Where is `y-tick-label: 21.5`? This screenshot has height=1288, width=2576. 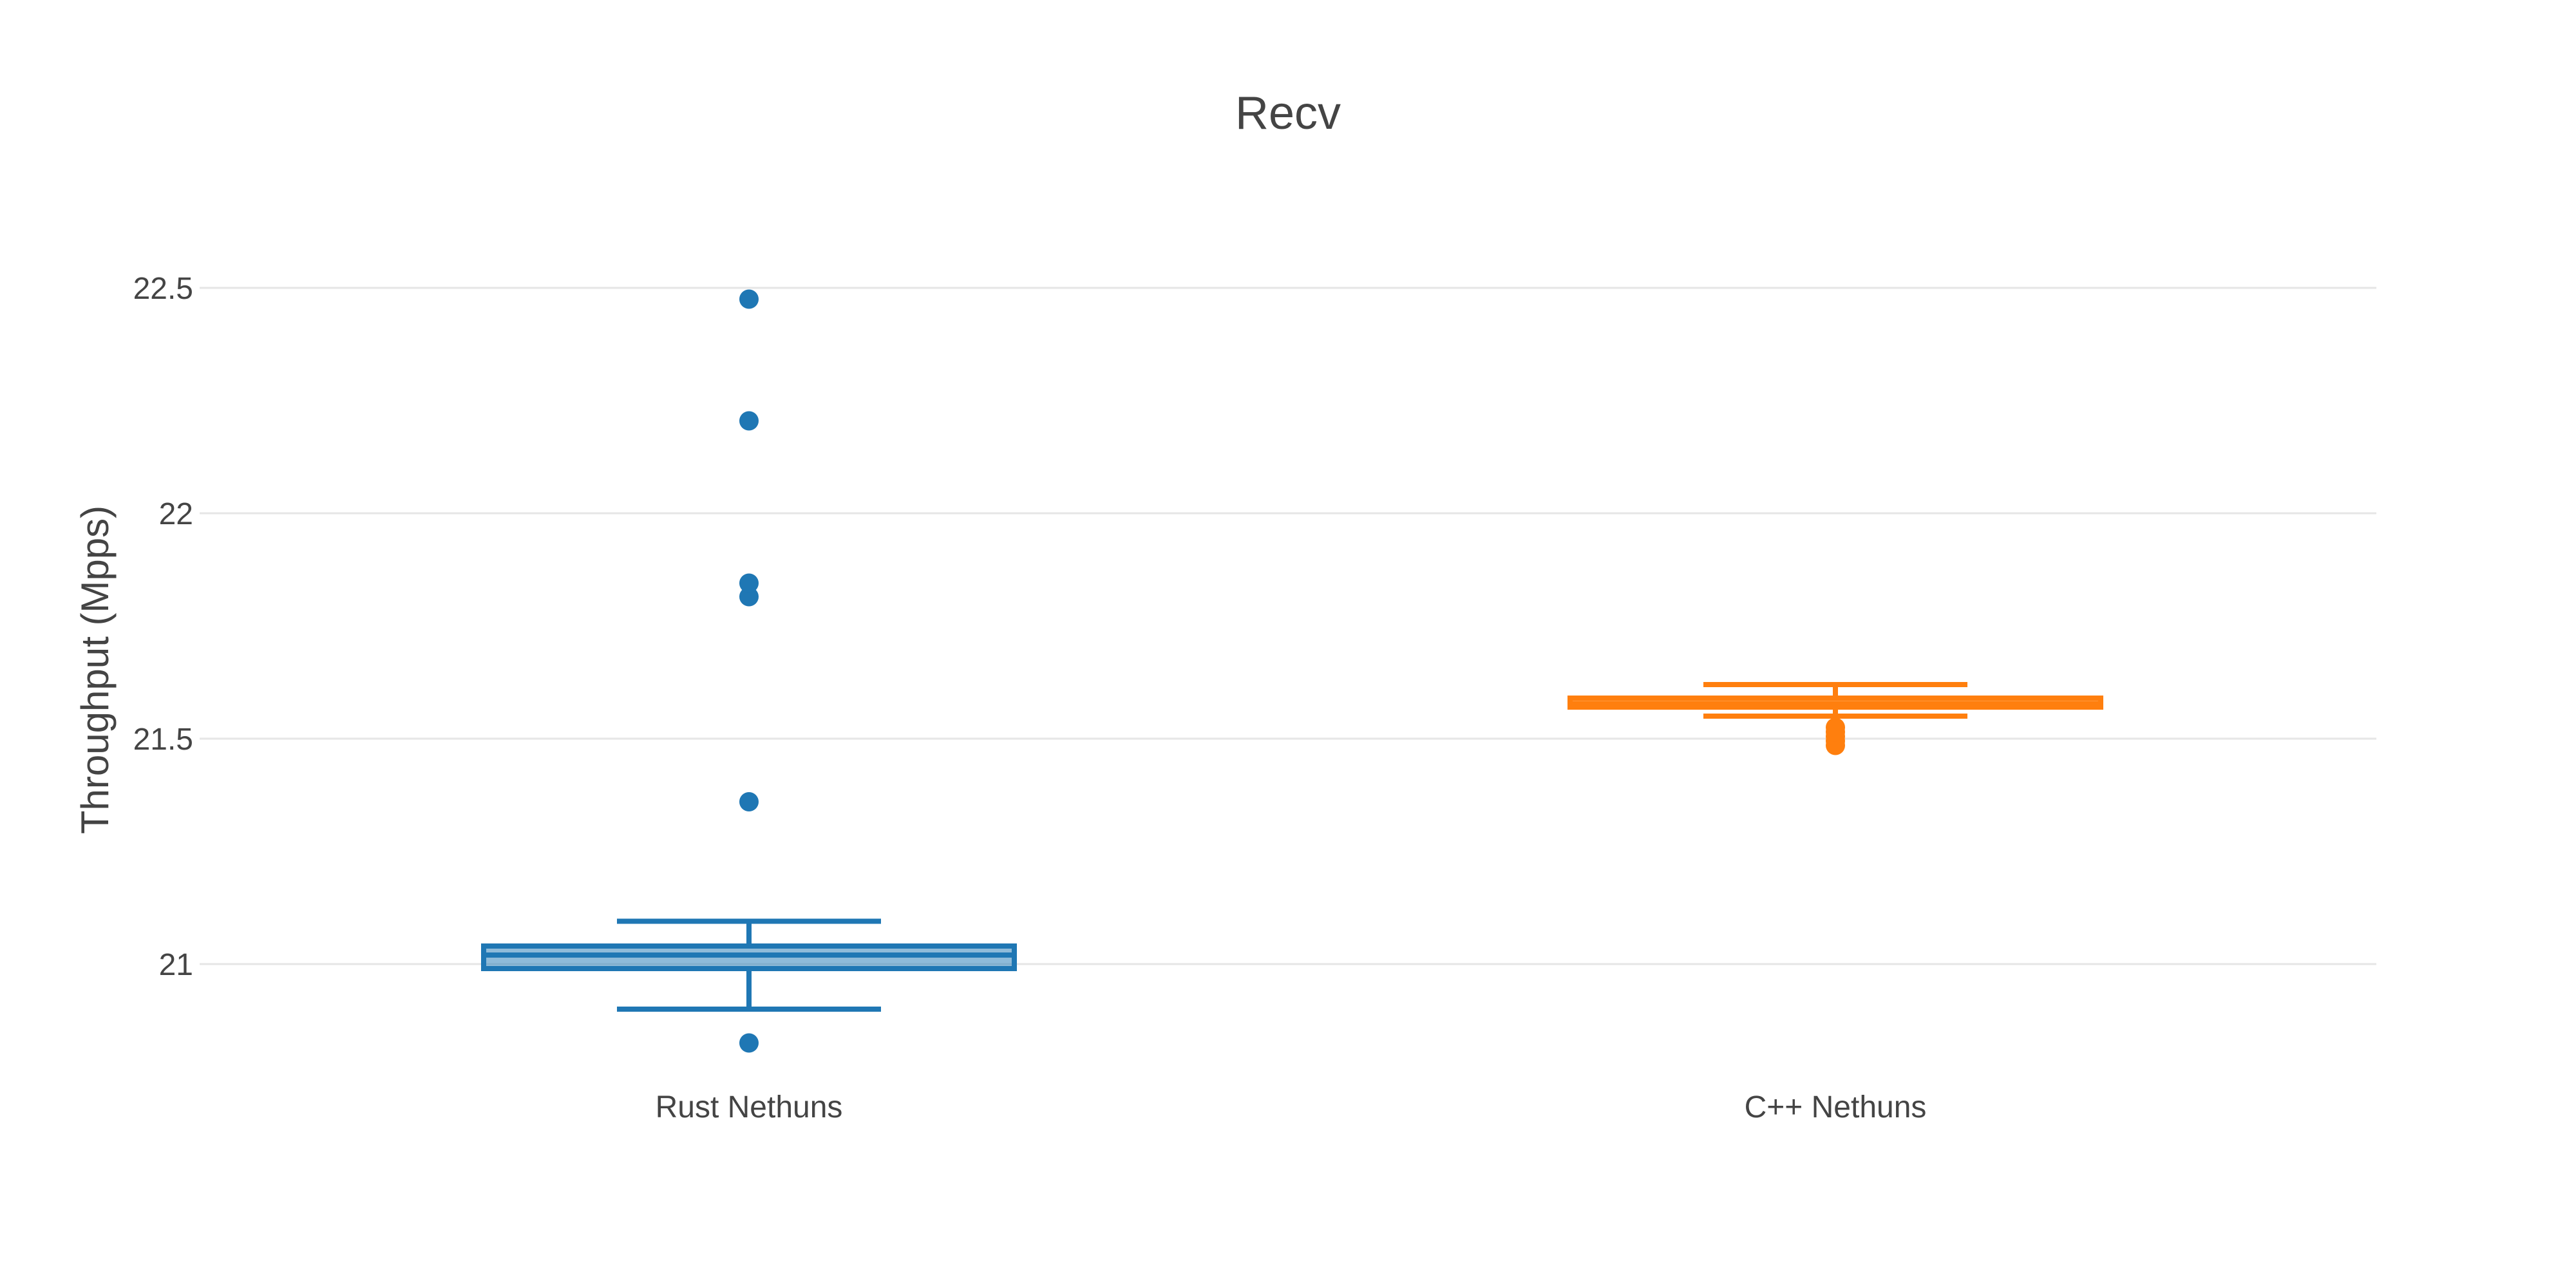
y-tick-label: 21.5 is located at coordinates (163, 740).